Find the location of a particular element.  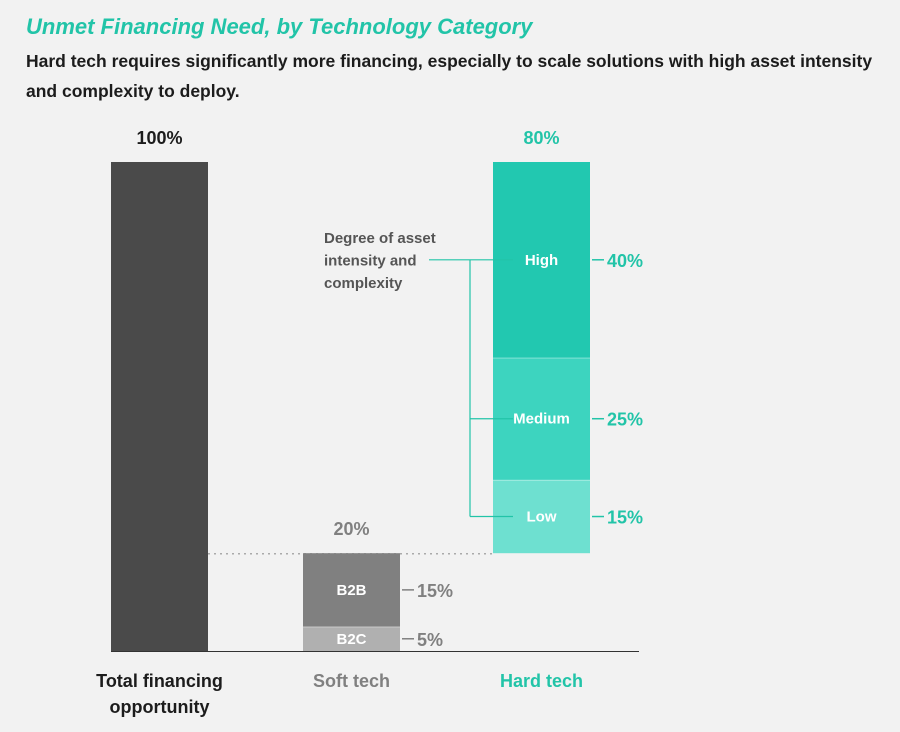

total-total-label: 100% is located at coordinates (159, 138).